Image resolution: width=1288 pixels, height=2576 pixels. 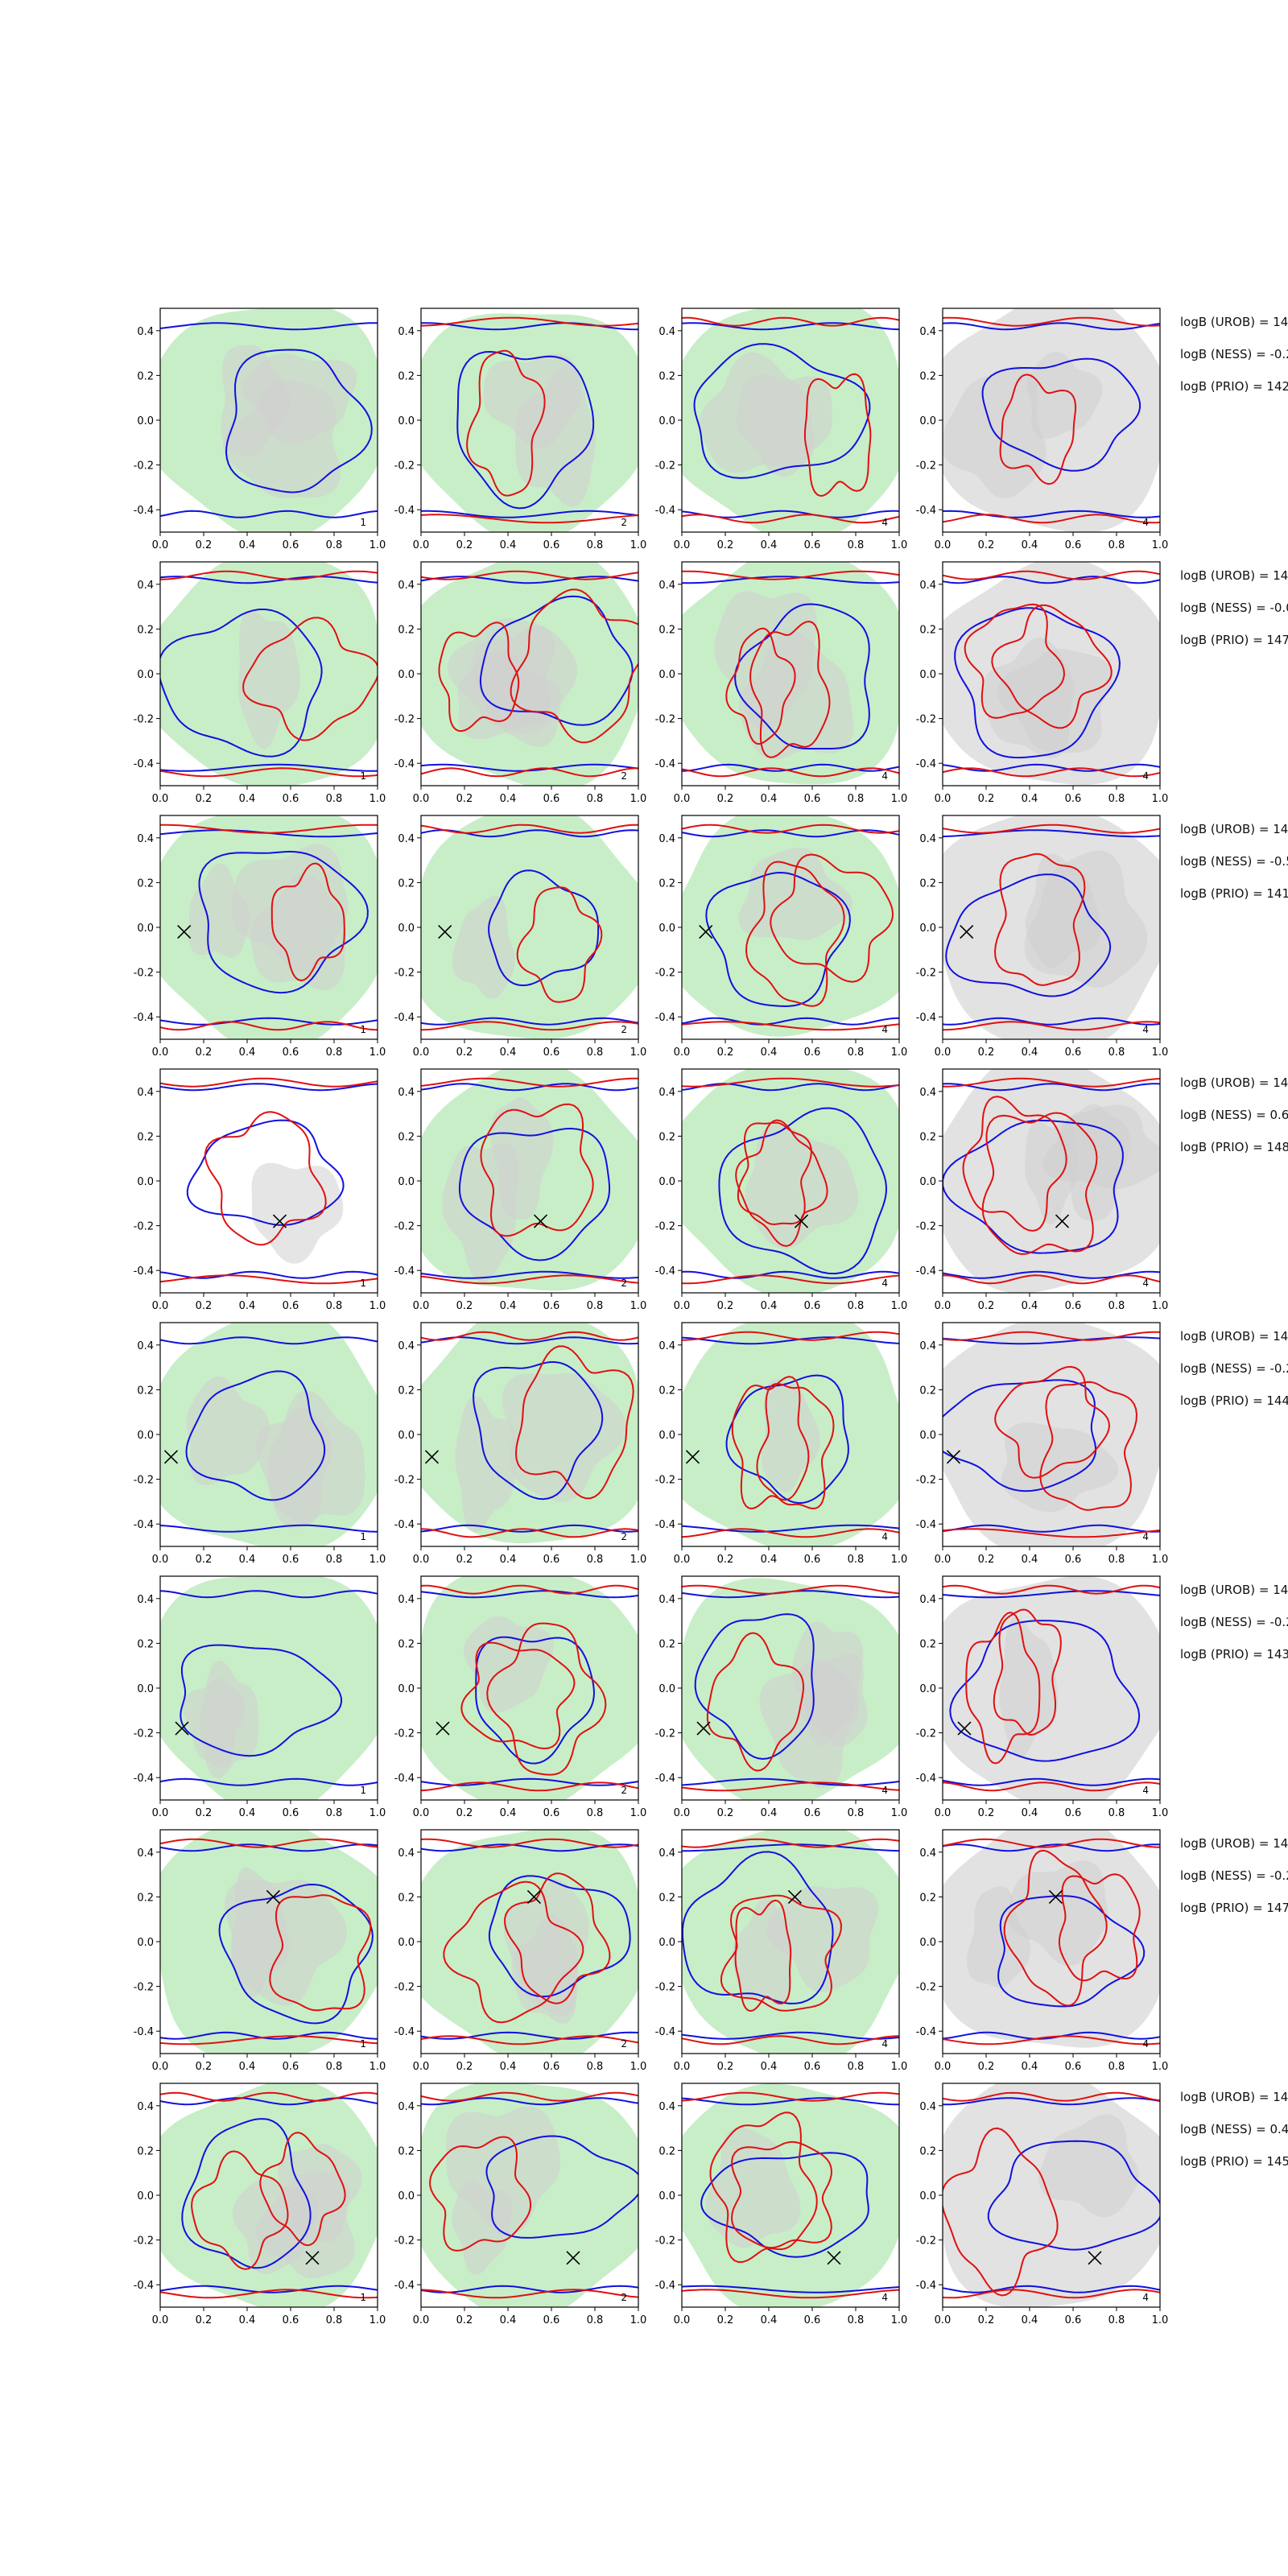 I want to click on logB-urob-annotation: logB (UROB) = 147, so click(x=1234, y=575).